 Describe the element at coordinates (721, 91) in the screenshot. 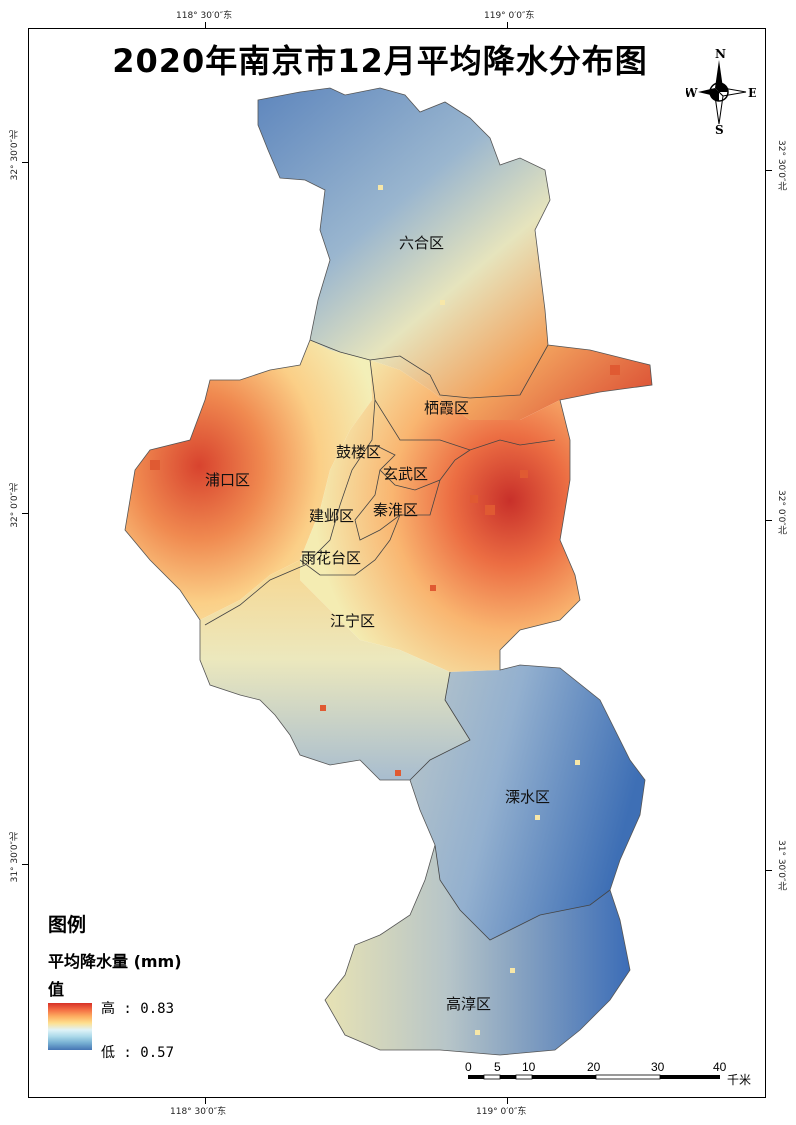

I see `compass-rose-icon: N S E W` at that location.